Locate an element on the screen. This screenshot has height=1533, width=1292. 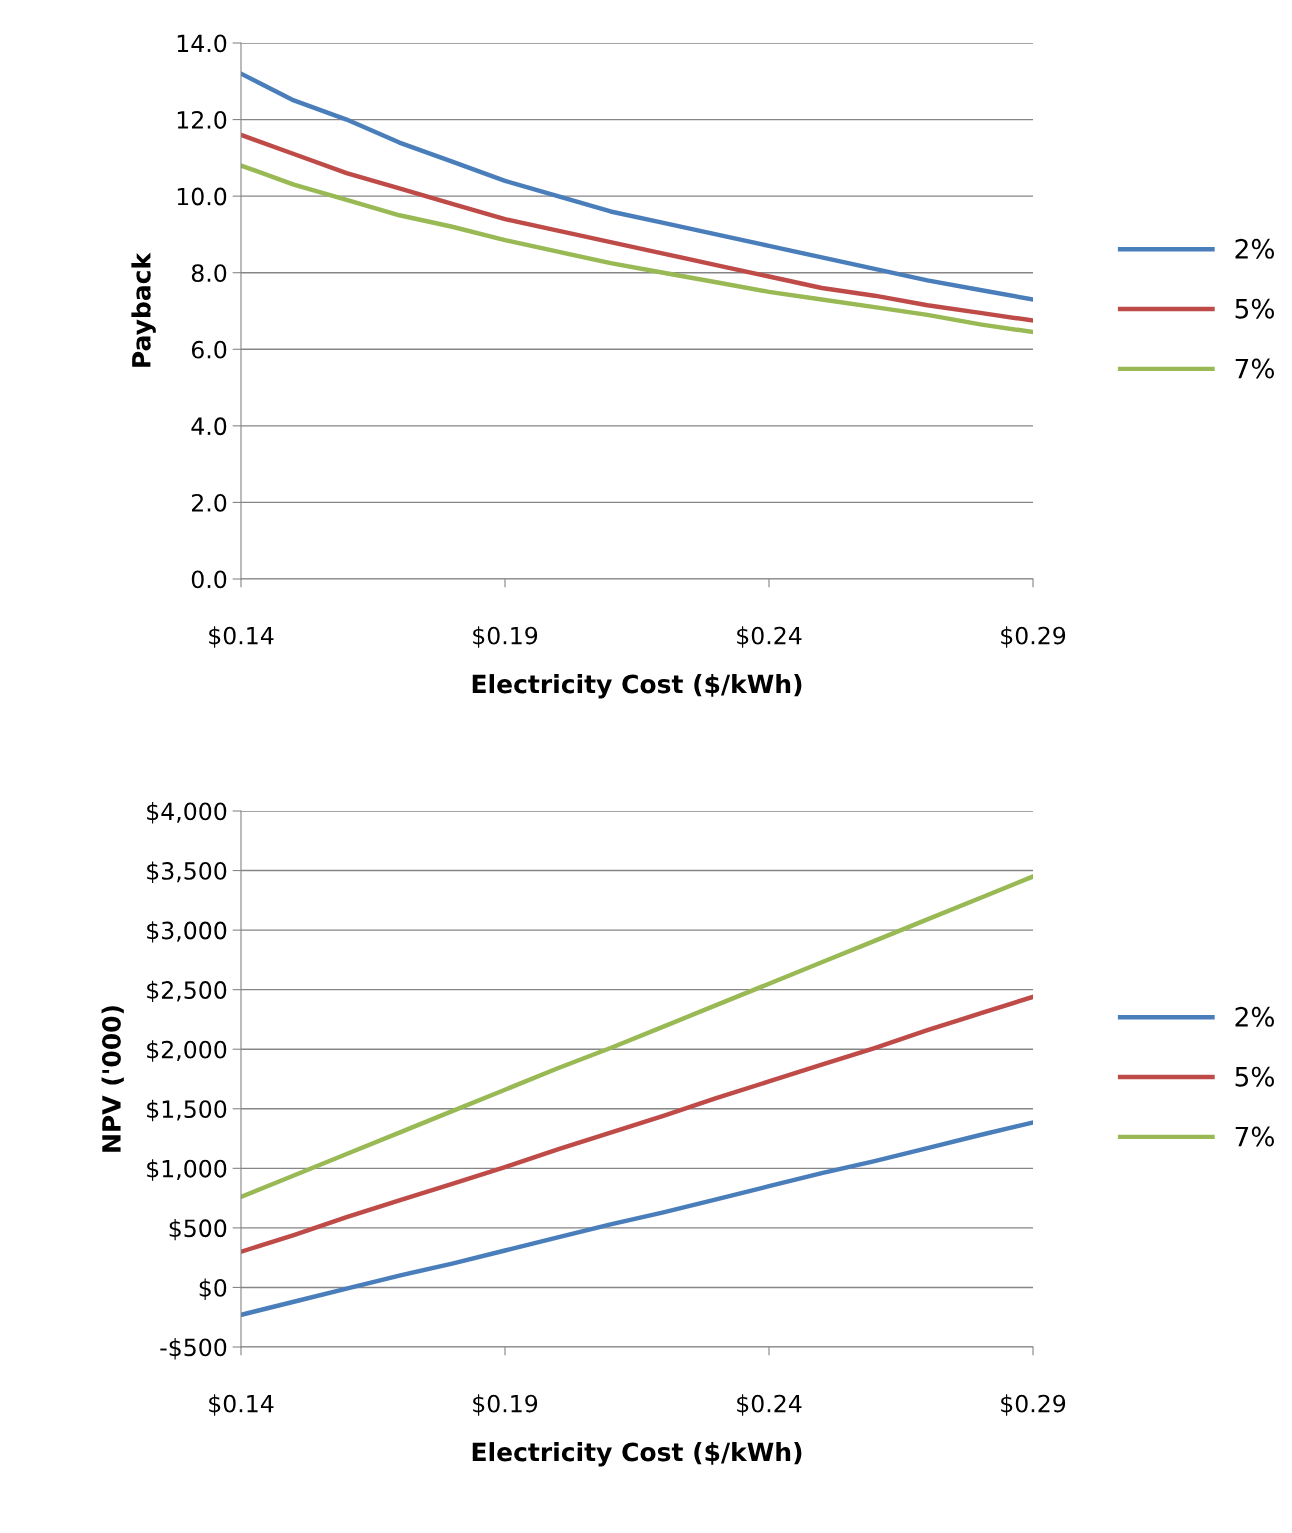
y-axis-title: Payback is located at coordinates (143, 309).